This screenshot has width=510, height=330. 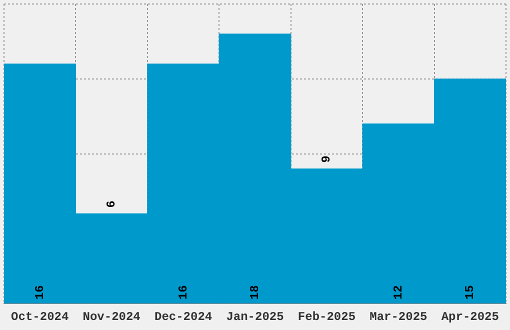 What do you see at coordinates (111, 204) in the screenshot?
I see `data-label: 6` at bounding box center [111, 204].